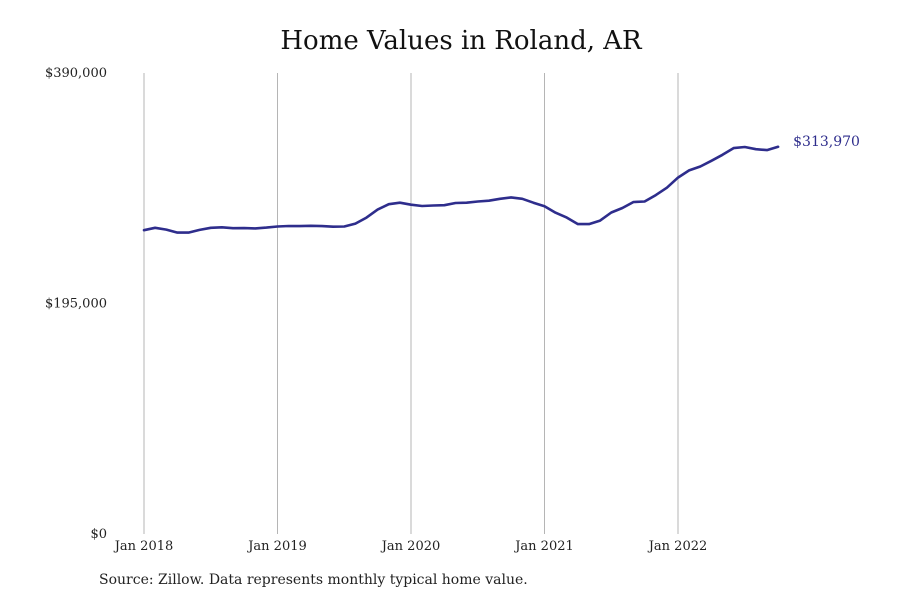 Image resolution: width=900 pixels, height=600 pixels. What do you see at coordinates (461, 41) in the screenshot?
I see `chart-title: Home Values in Roland, AR` at bounding box center [461, 41].